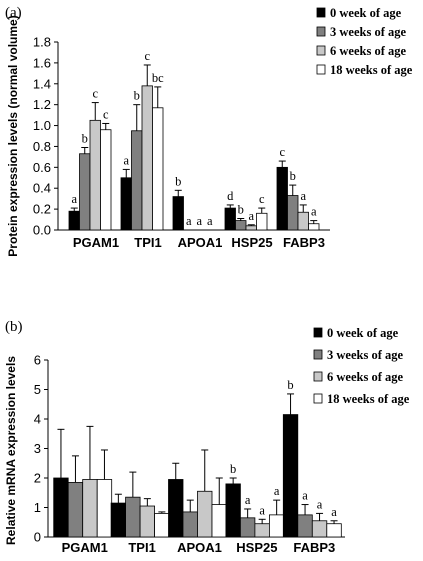  I want to click on y-tick-label: 1.4, so click(42, 83).